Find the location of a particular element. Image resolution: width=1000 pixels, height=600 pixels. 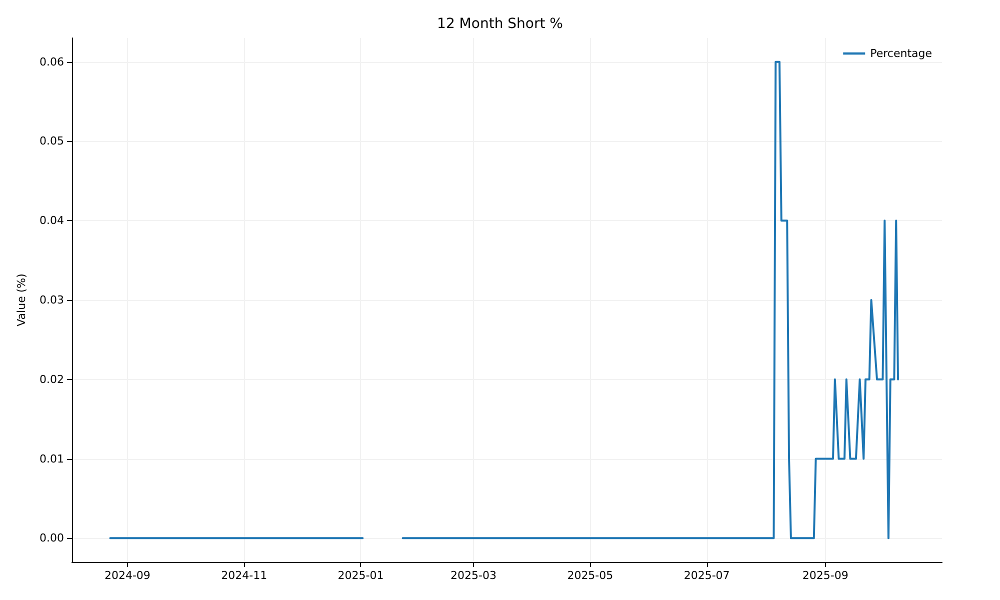

y-axis-title: Value (%) is located at coordinates (21, 300).